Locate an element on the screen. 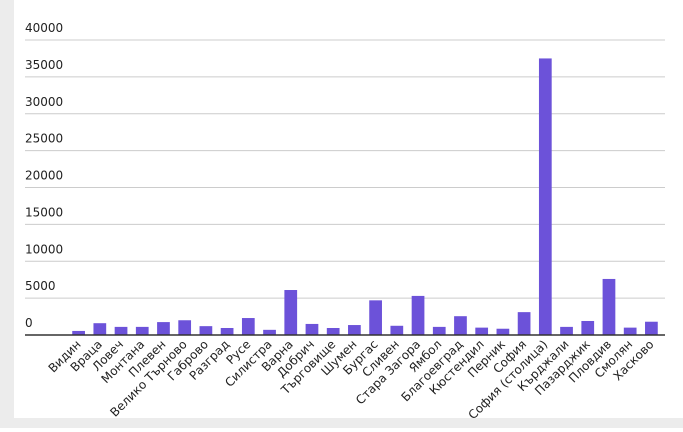 Image resolution: width=683 pixels, height=432 pixels. bottom-strip is located at coordinates (341, 423).